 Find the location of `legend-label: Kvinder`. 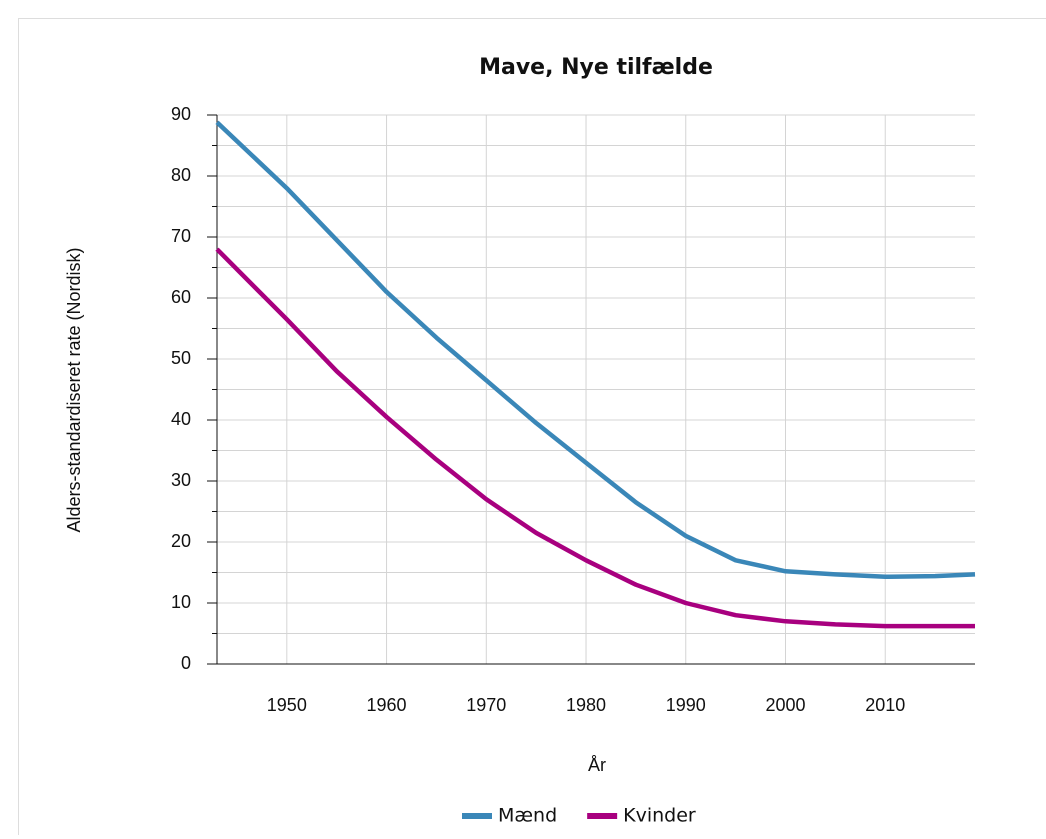

legend-label: Kvinder is located at coordinates (659, 816).